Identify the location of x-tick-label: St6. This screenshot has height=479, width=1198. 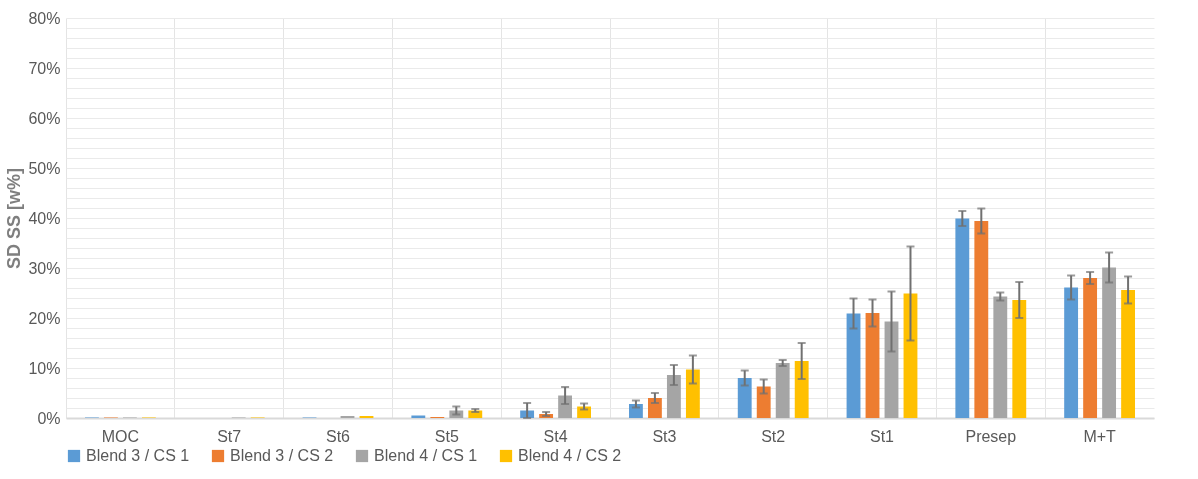
(338, 436).